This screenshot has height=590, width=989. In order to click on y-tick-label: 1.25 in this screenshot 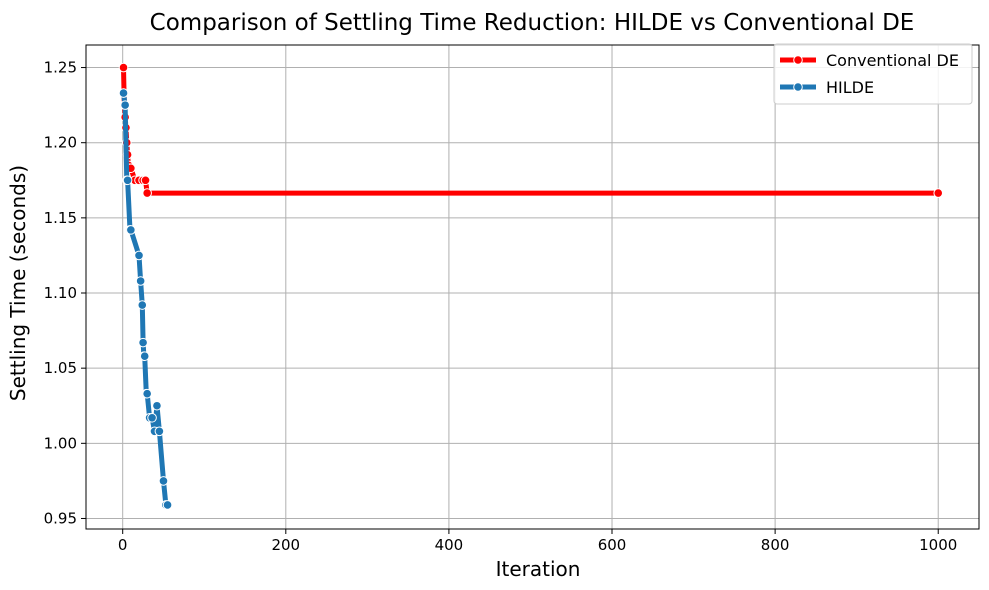, I will do `click(60, 68)`.